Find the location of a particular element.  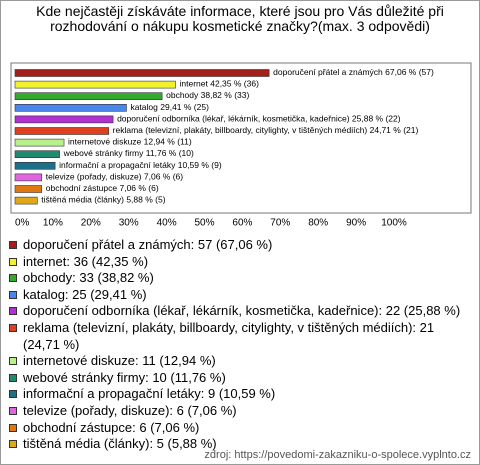

bar-category: katalog is located at coordinates (144, 107).